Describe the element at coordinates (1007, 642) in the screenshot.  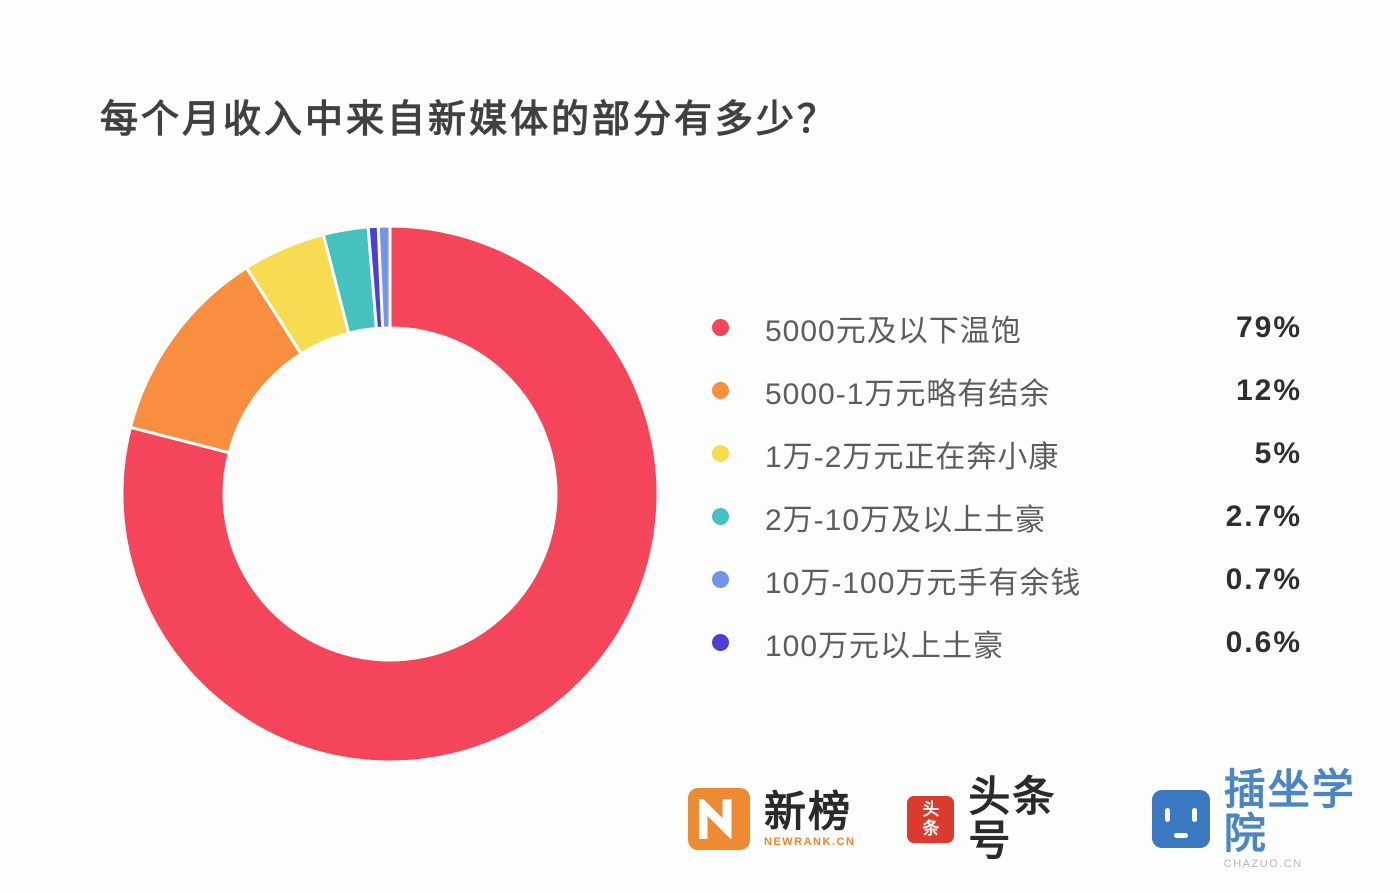
I see `legend-row: 100万元以上土豪 0.6%` at that location.